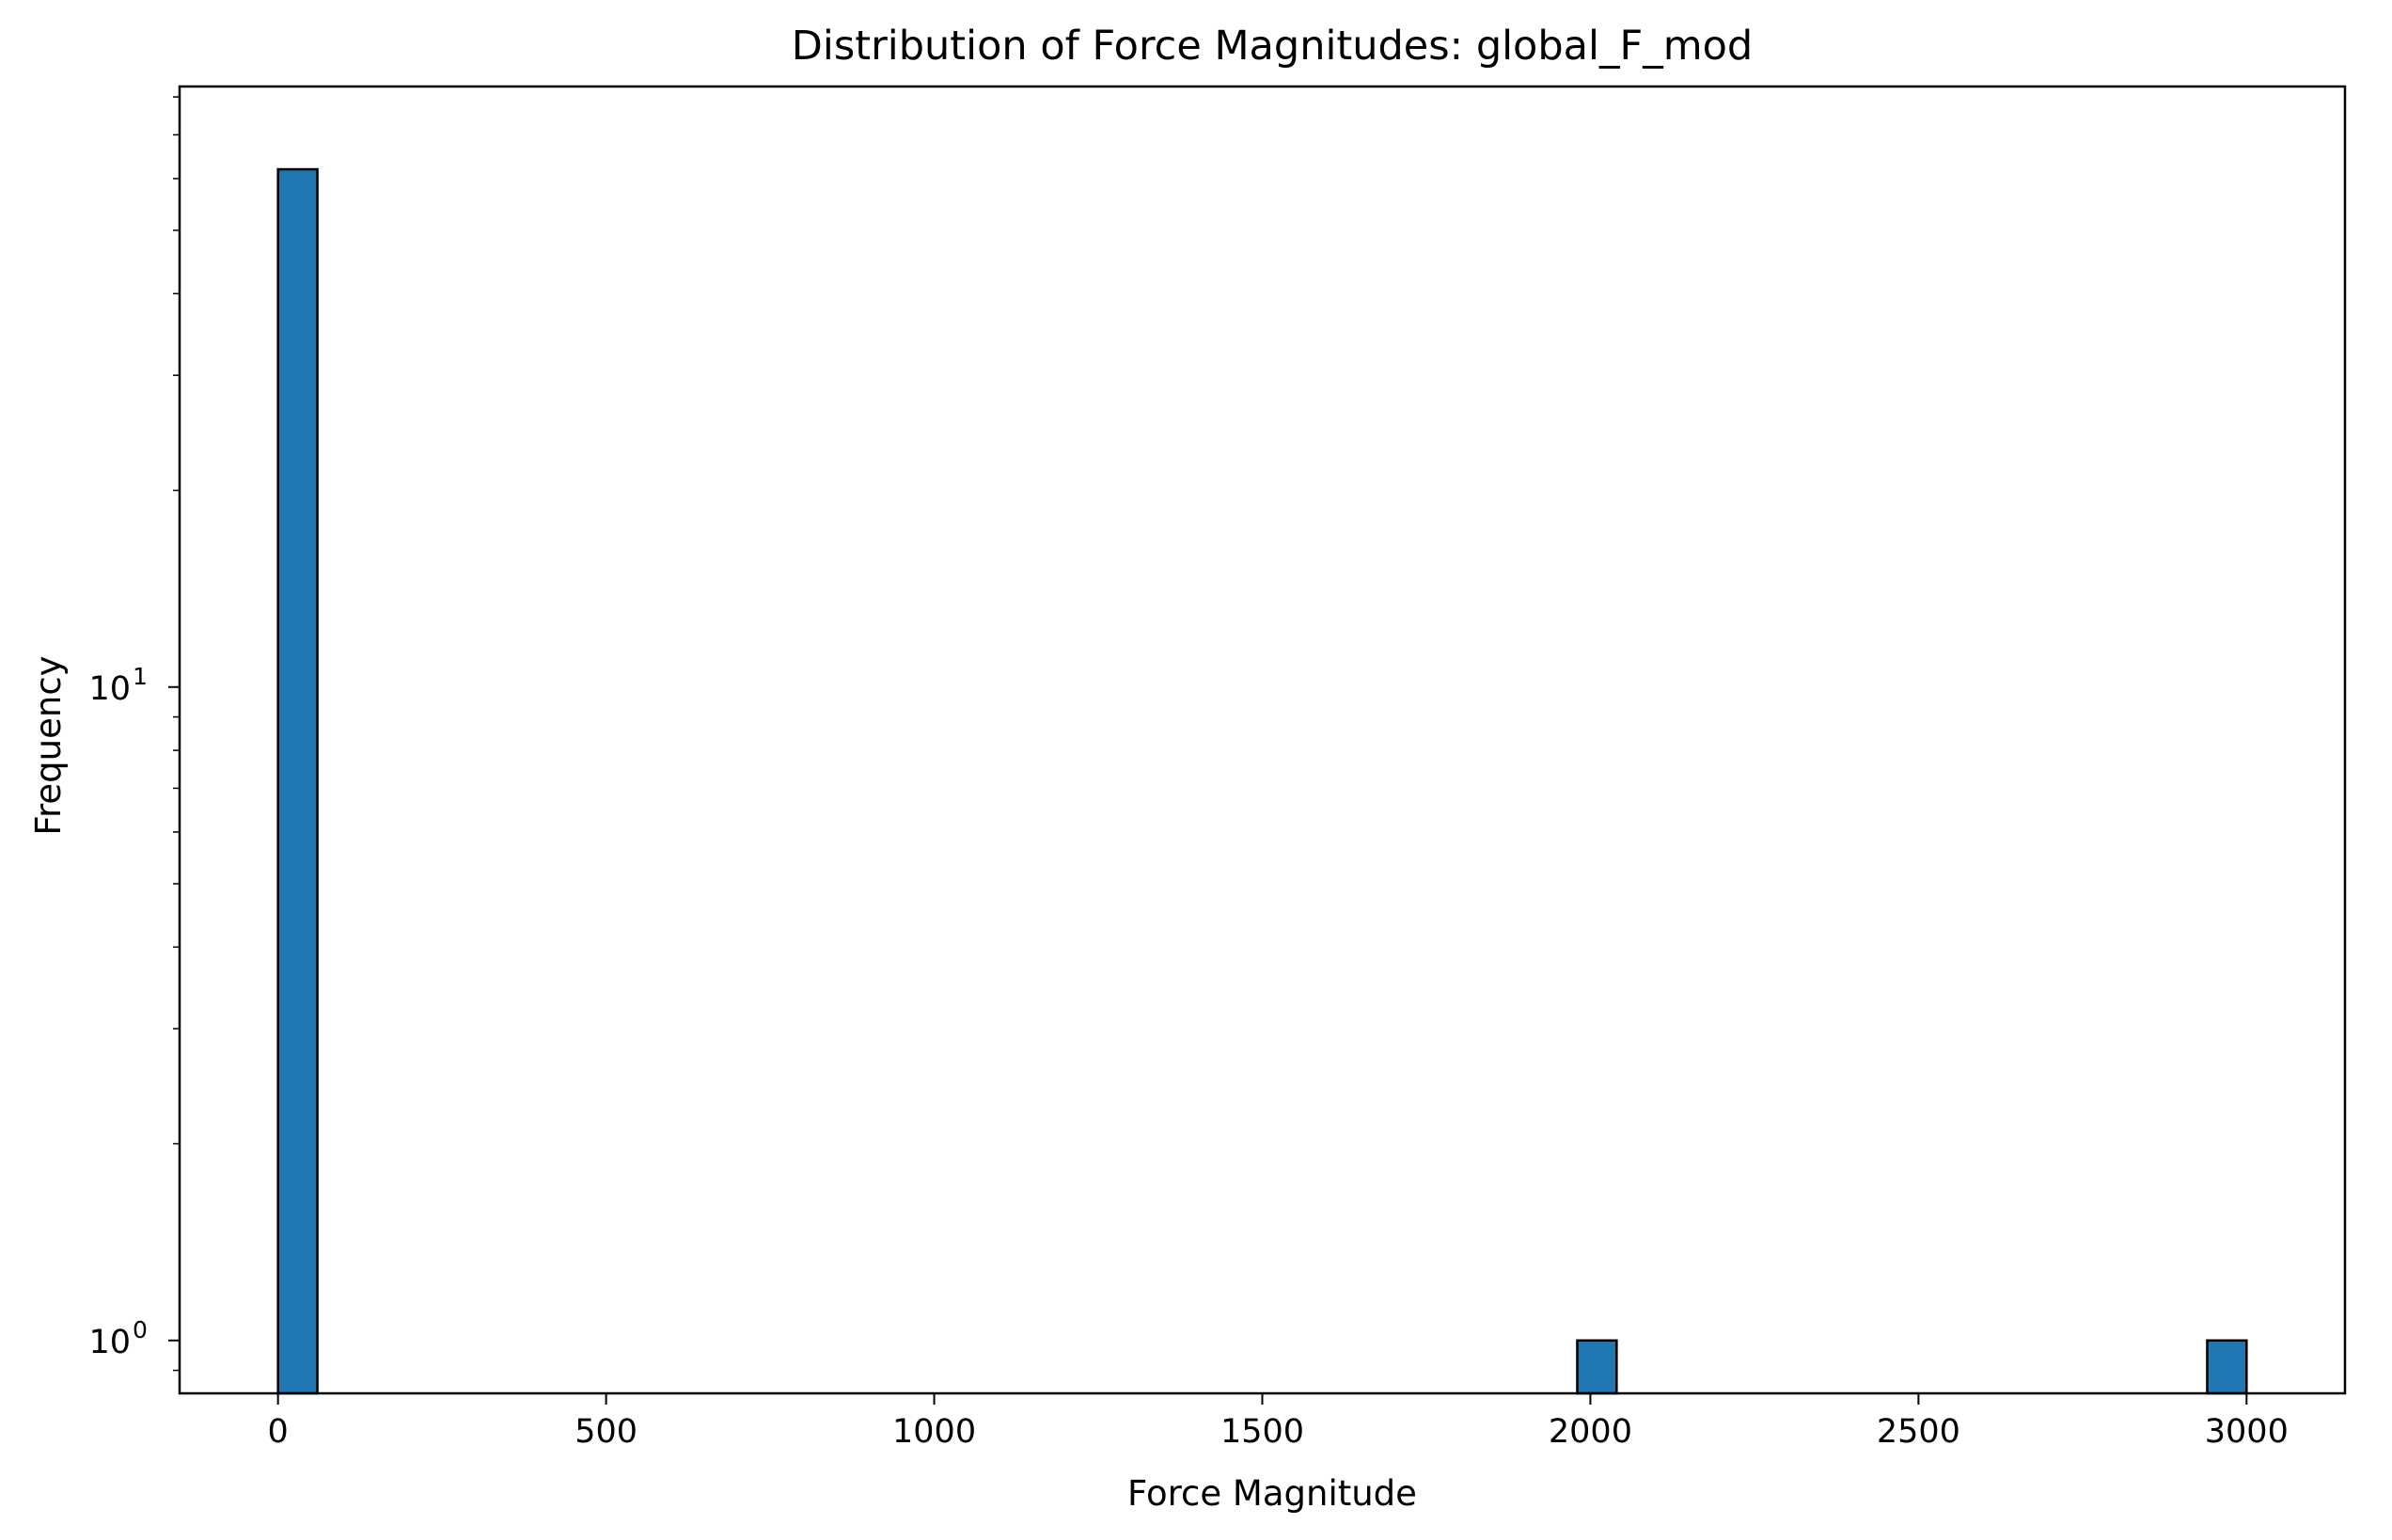 The image size is (2392, 1540). Describe the element at coordinates (934, 1432) in the screenshot. I see `x-tick-label-2: 1000` at that location.